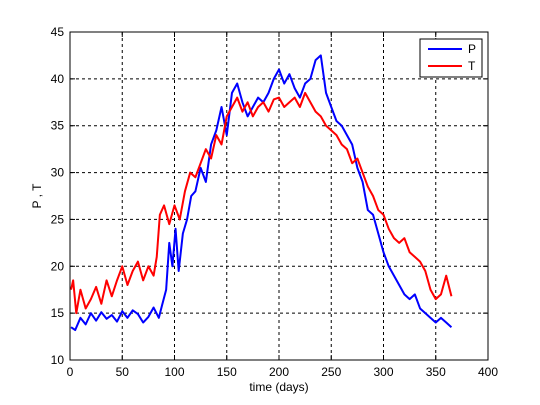 The height and width of the screenshot is (405, 540). I want to click on x-tick-label: 100, so click(174, 372).